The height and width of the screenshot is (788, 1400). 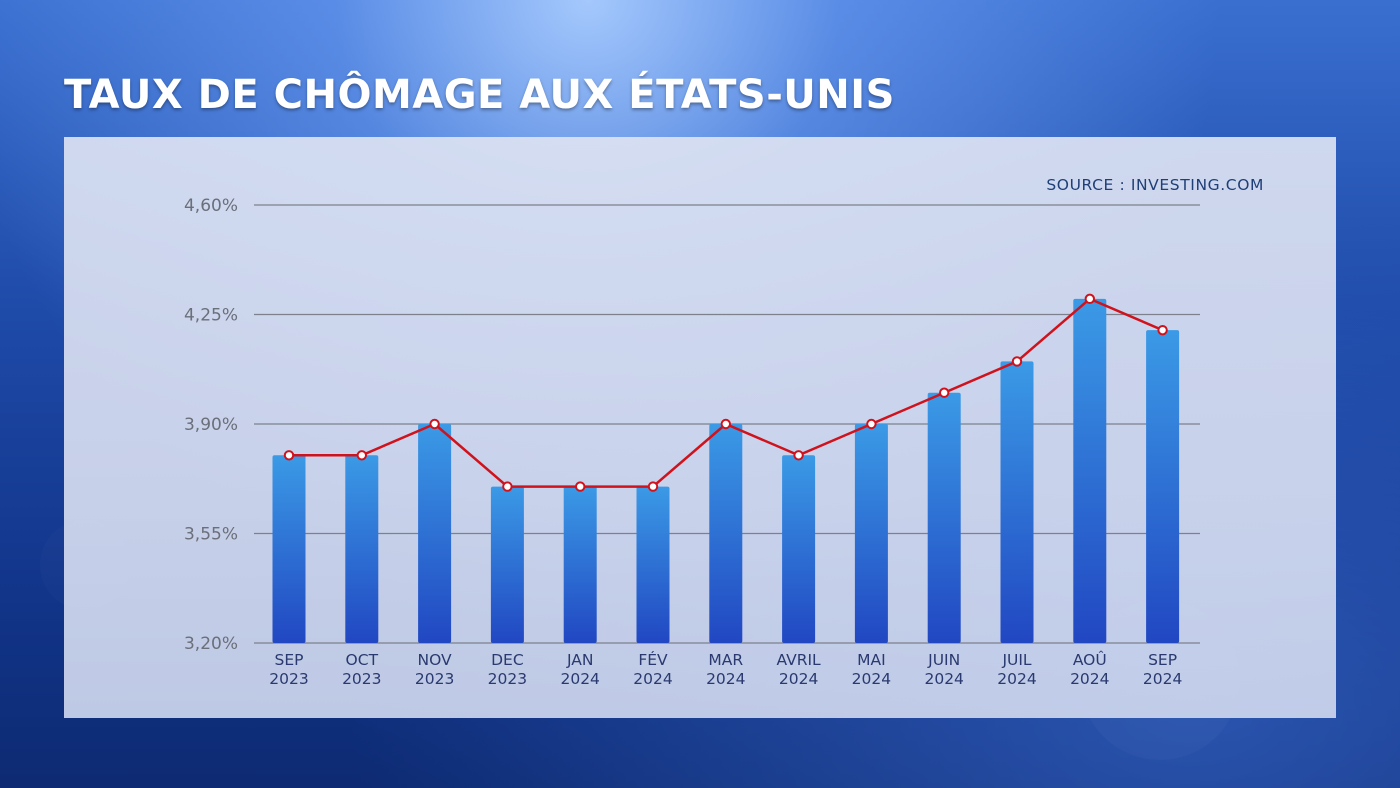 I want to click on x-tick-month: JUIN, so click(x=943, y=660).